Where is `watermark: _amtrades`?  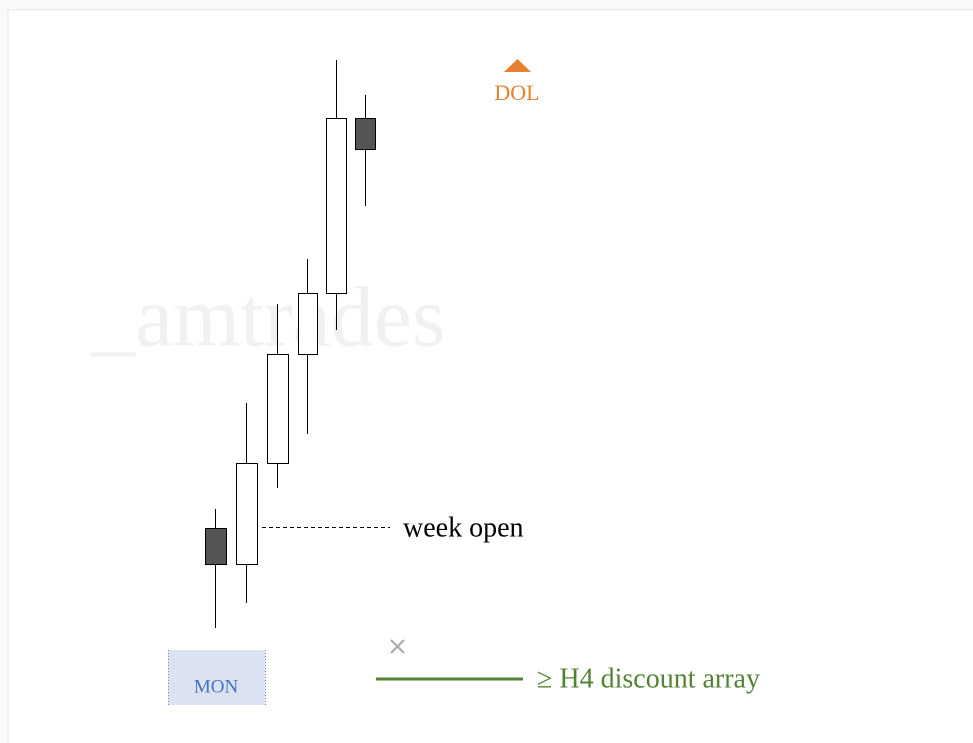 watermark: _amtrades is located at coordinates (268, 317).